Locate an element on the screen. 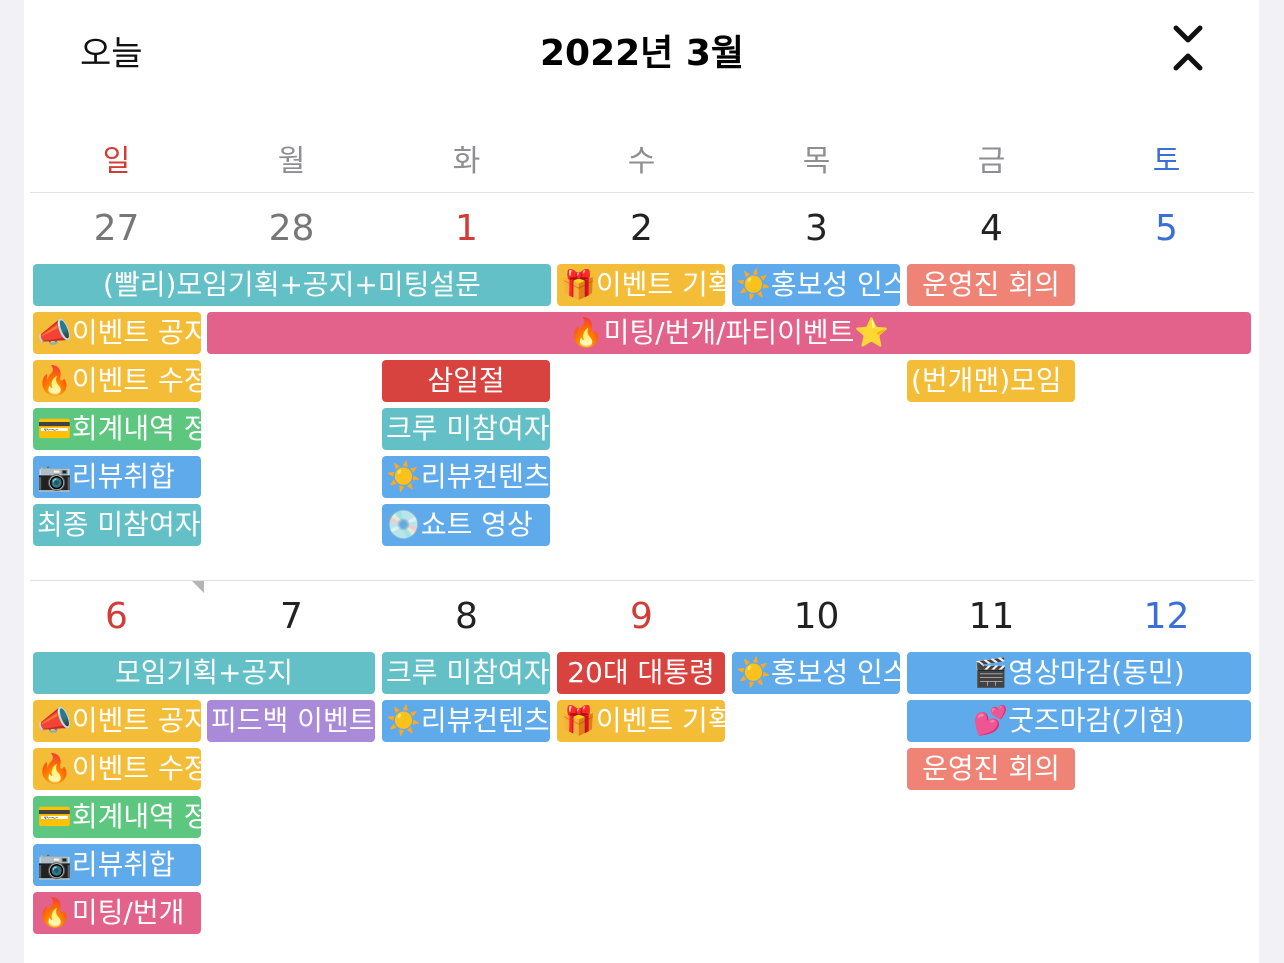  weekday-sat: 토 is located at coordinates (1166, 161).